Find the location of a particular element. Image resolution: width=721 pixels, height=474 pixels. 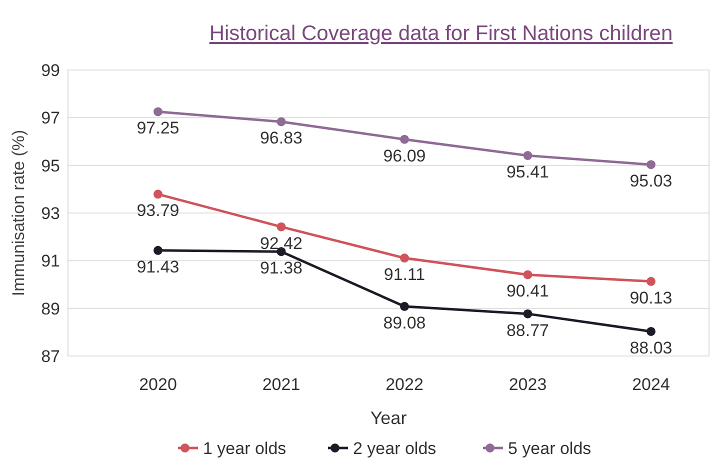

y-tick-label: 97 is located at coordinates (50, 118).